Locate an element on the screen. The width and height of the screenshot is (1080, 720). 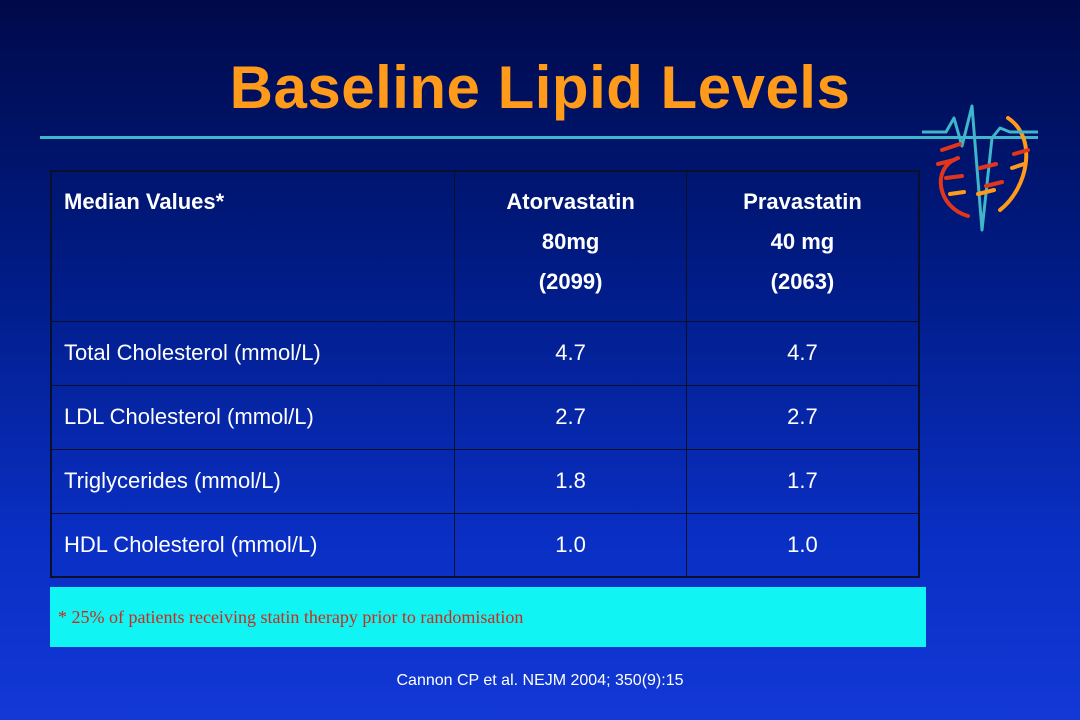
row-label: Total Cholesterol (mmol/L) is located at coordinates (253, 353).